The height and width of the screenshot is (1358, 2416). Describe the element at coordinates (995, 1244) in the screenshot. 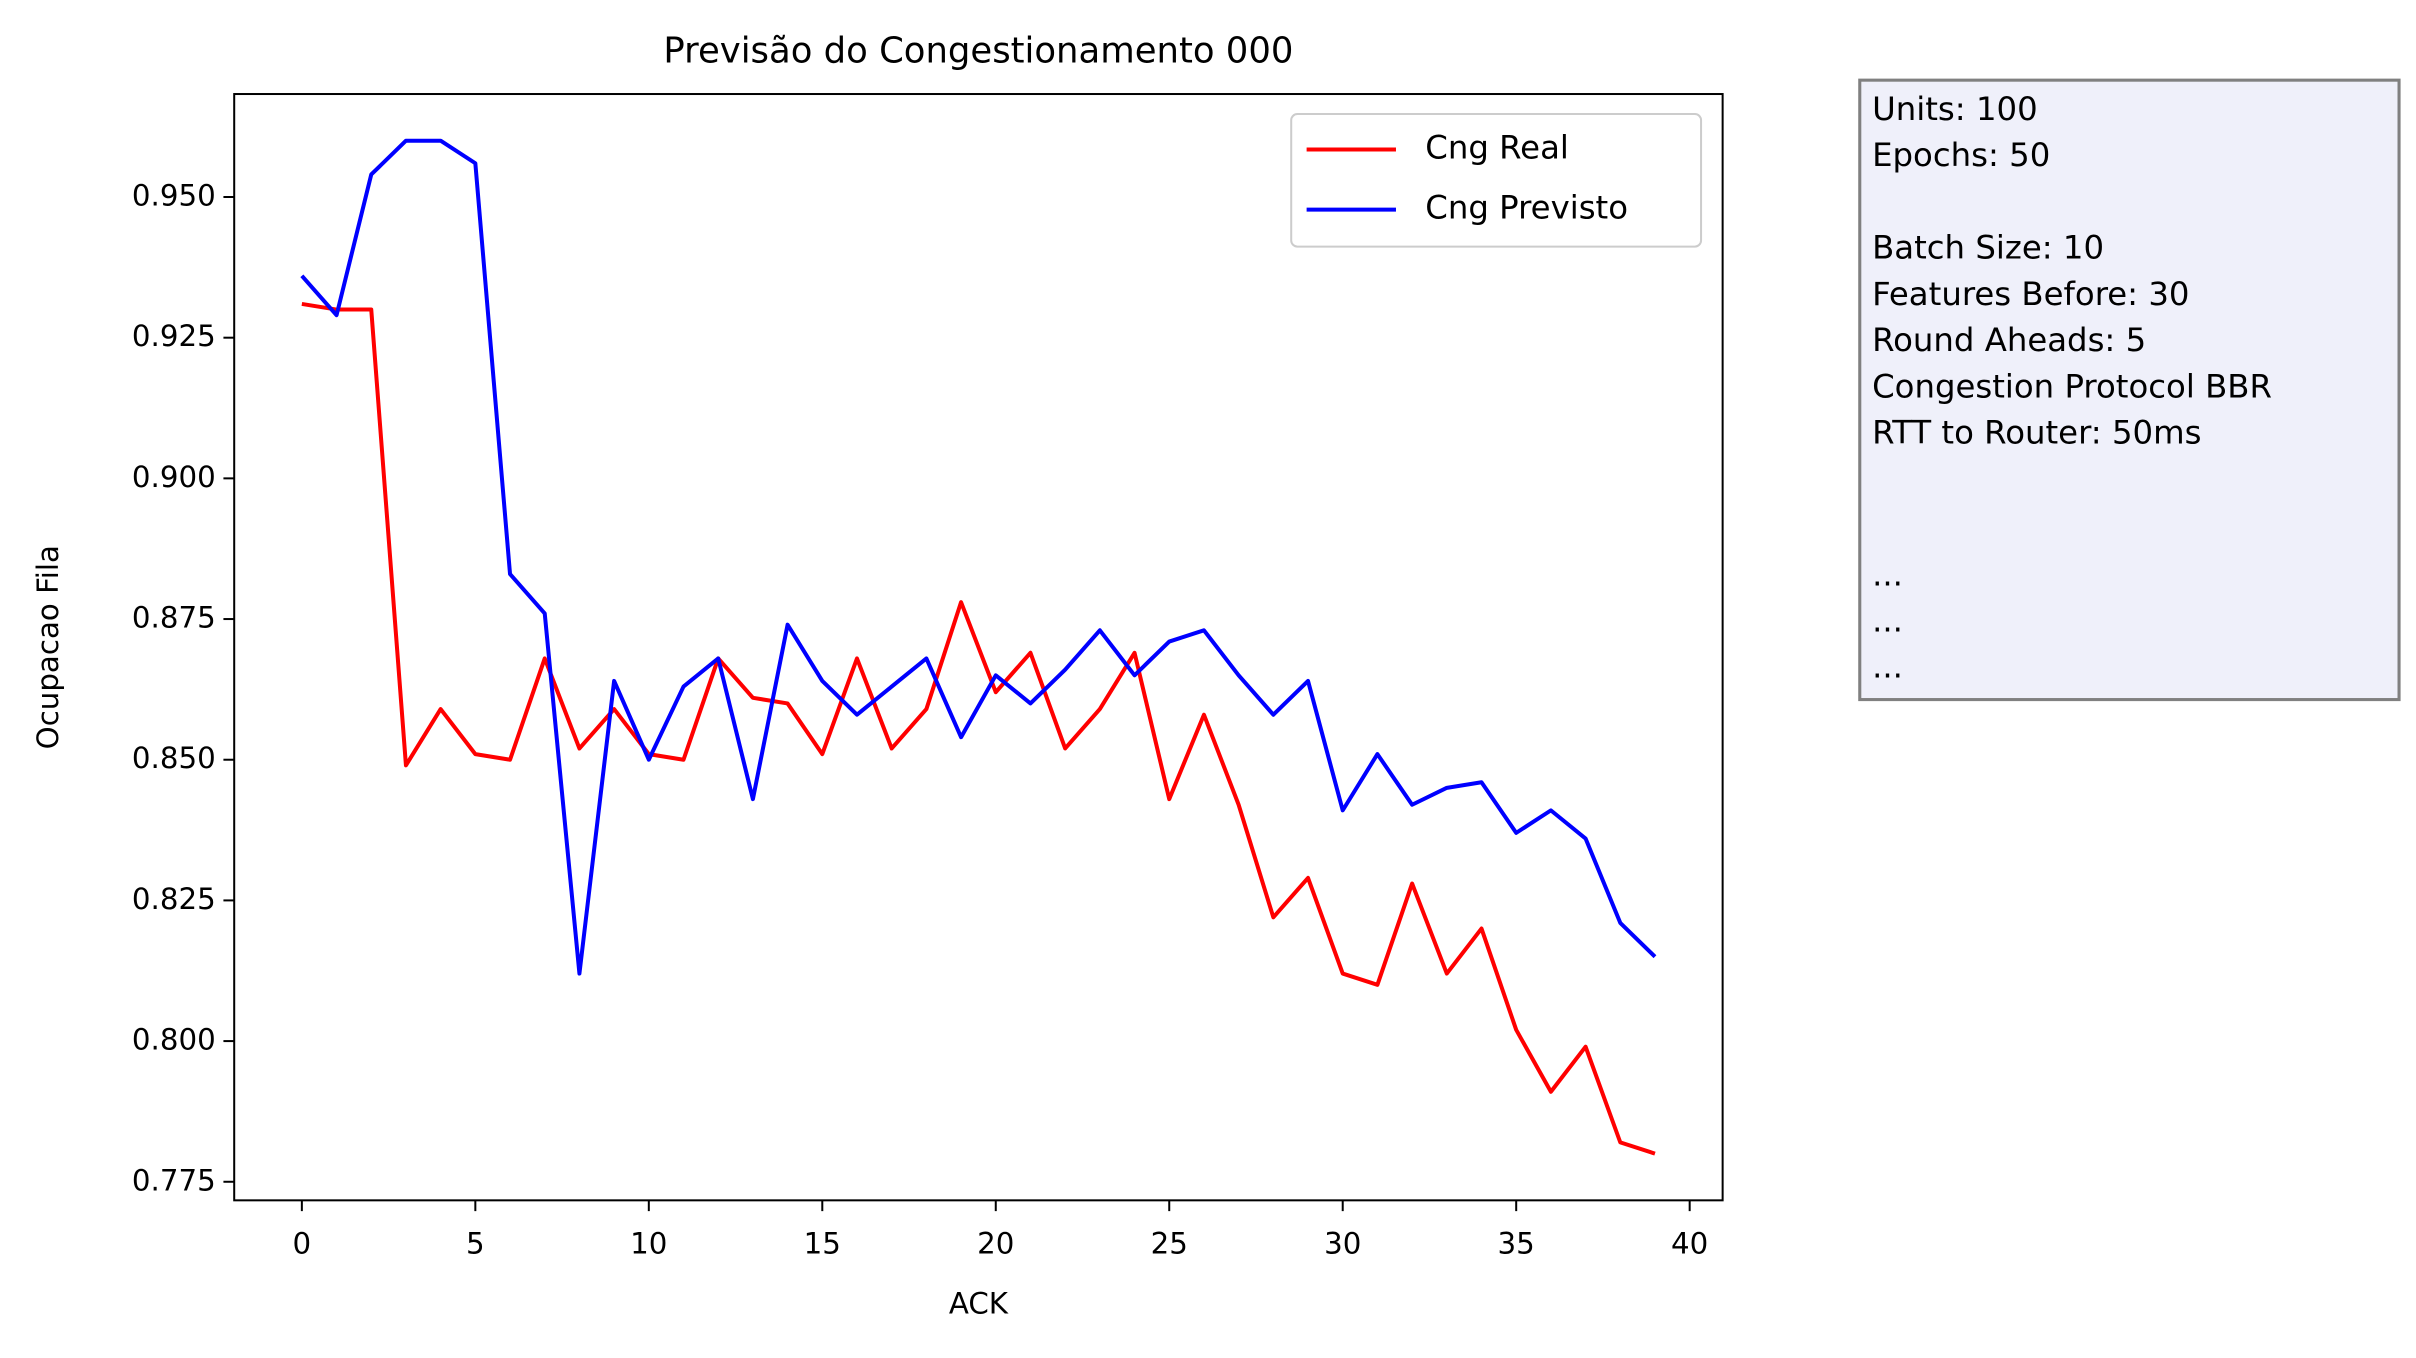

I see `x-tick-label: 20` at that location.